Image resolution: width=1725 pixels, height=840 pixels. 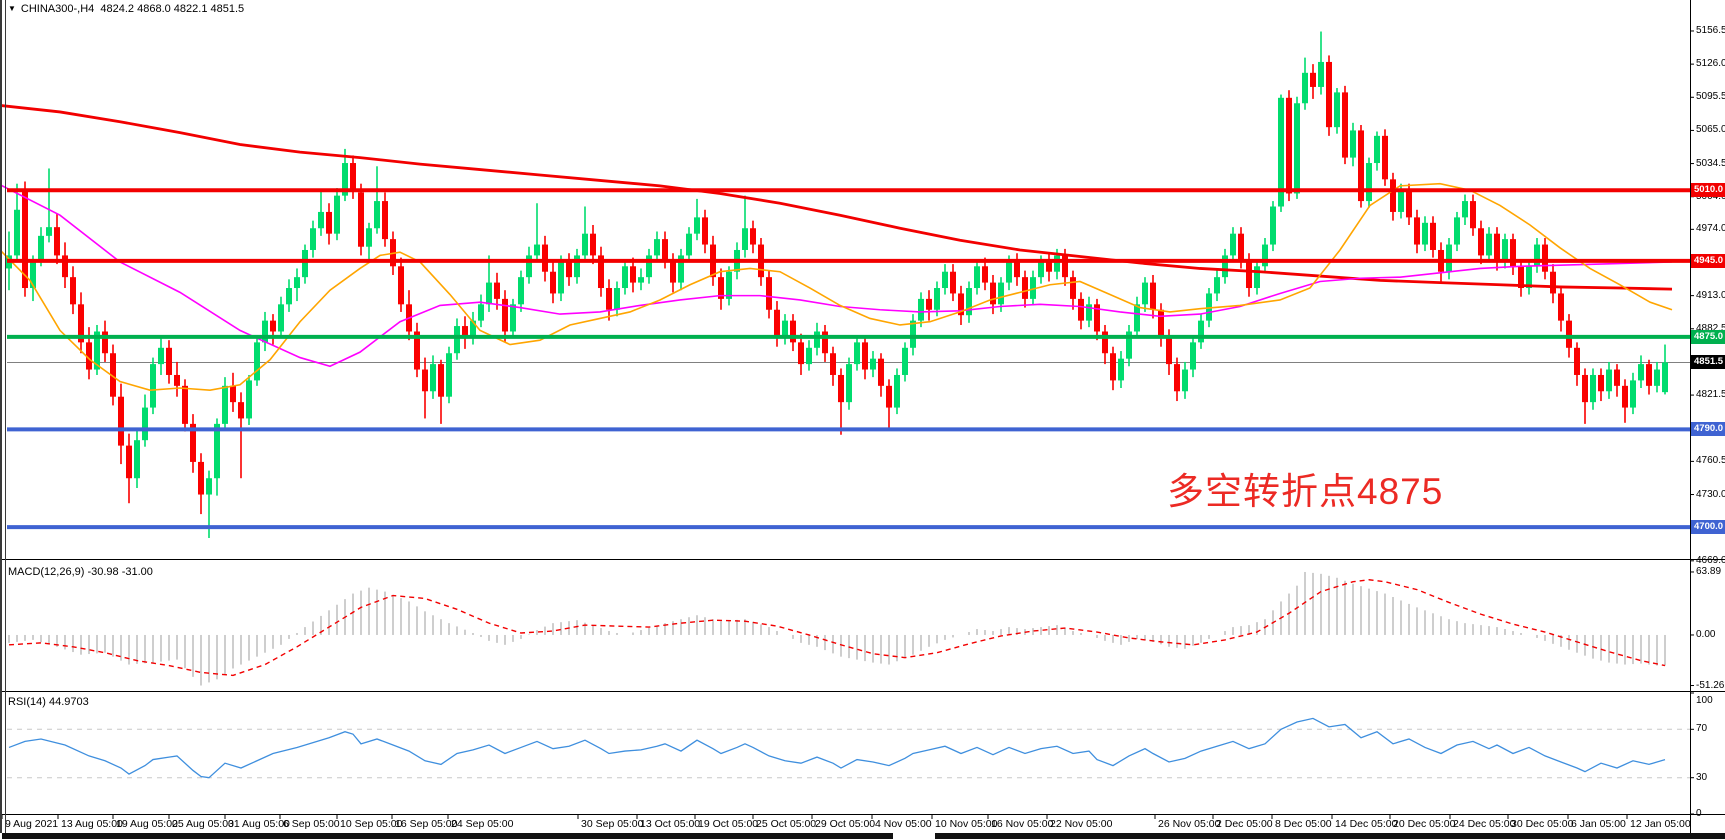 What do you see at coordinates (862, 691) in the screenshot?
I see `panel-splitter-rsi` at bounding box center [862, 691].